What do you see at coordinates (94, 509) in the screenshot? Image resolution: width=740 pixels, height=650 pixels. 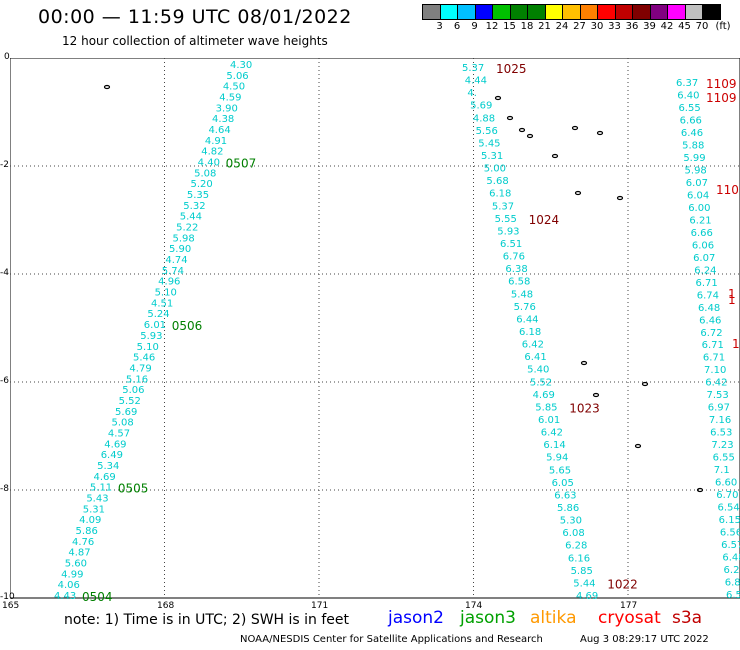 I see `track1-swh-value: 5.31` at bounding box center [94, 509].